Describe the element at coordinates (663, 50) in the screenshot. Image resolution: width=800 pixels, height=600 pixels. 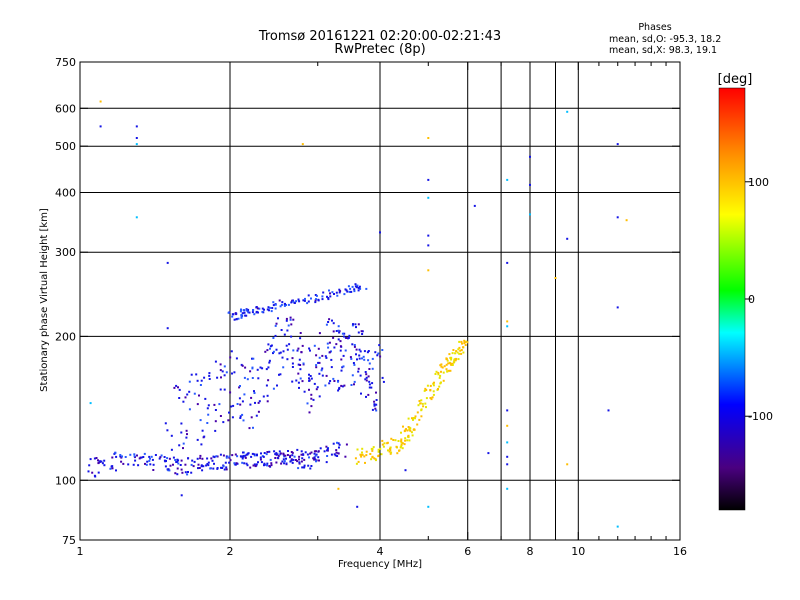
I see `legend-x-mode: mean, sd,X: 98.3, 19.1` at that location.